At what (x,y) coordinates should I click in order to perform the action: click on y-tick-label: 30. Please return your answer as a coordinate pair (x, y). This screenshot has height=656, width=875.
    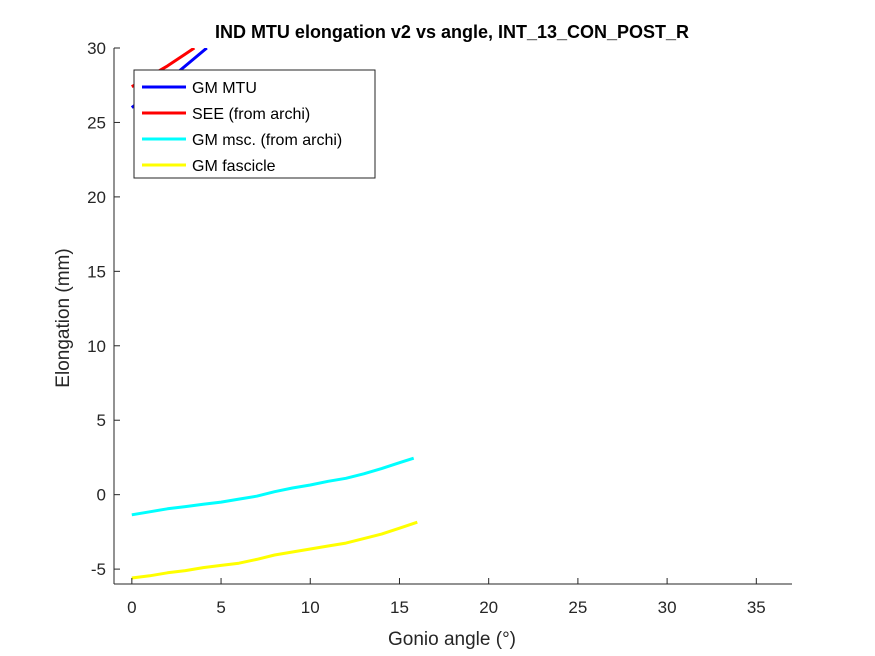
    Looking at the image, I should click on (96, 48).